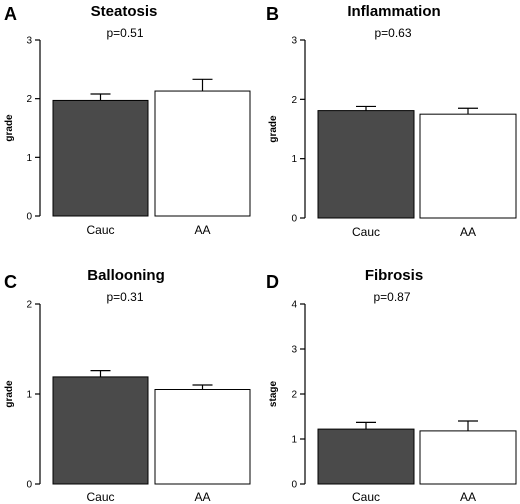  Describe the element at coordinates (273, 394) in the screenshot. I see `y-axis-label: stage` at that location.